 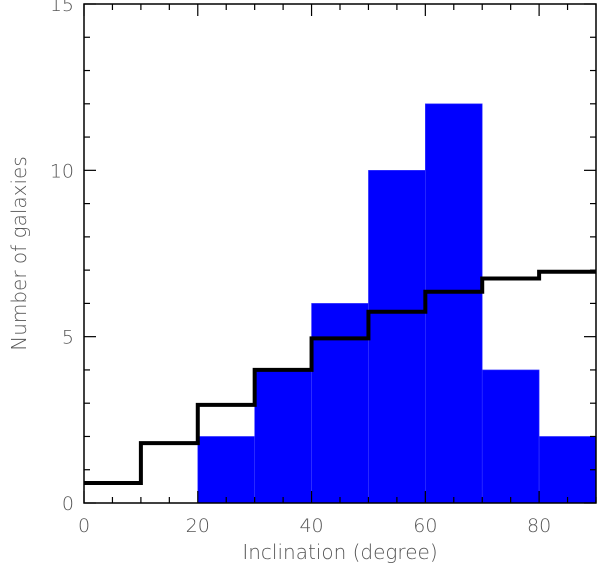 I want to click on x-tick-label: 60, so click(x=425, y=526).